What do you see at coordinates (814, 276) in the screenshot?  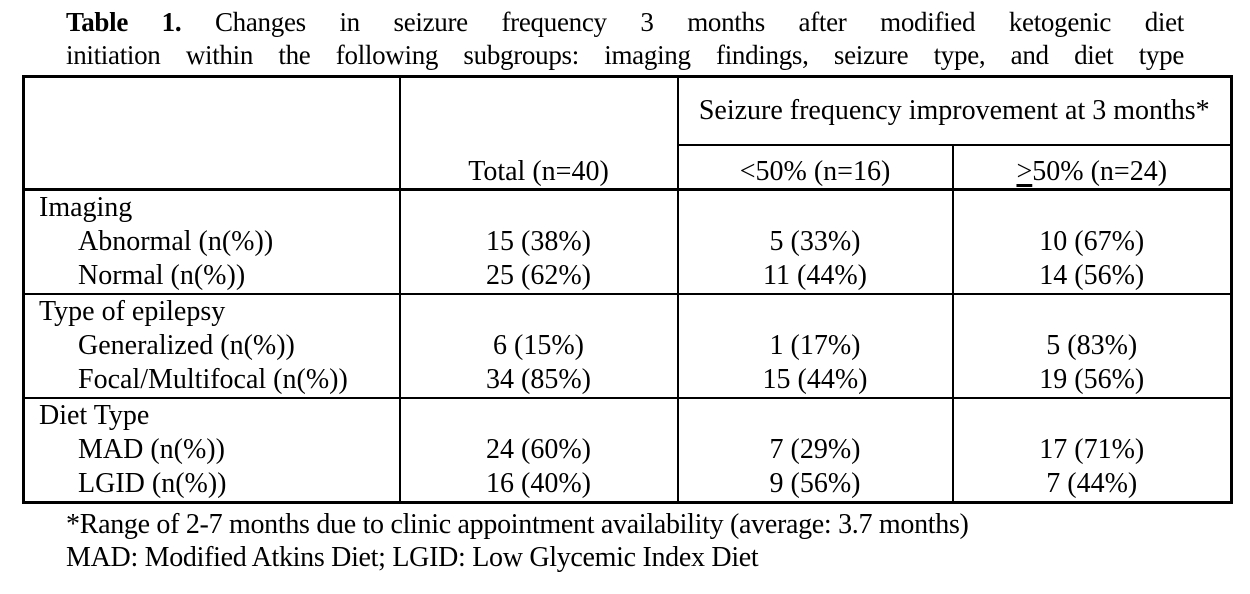 I see `cell-lt50: 11 (44%)` at bounding box center [814, 276].